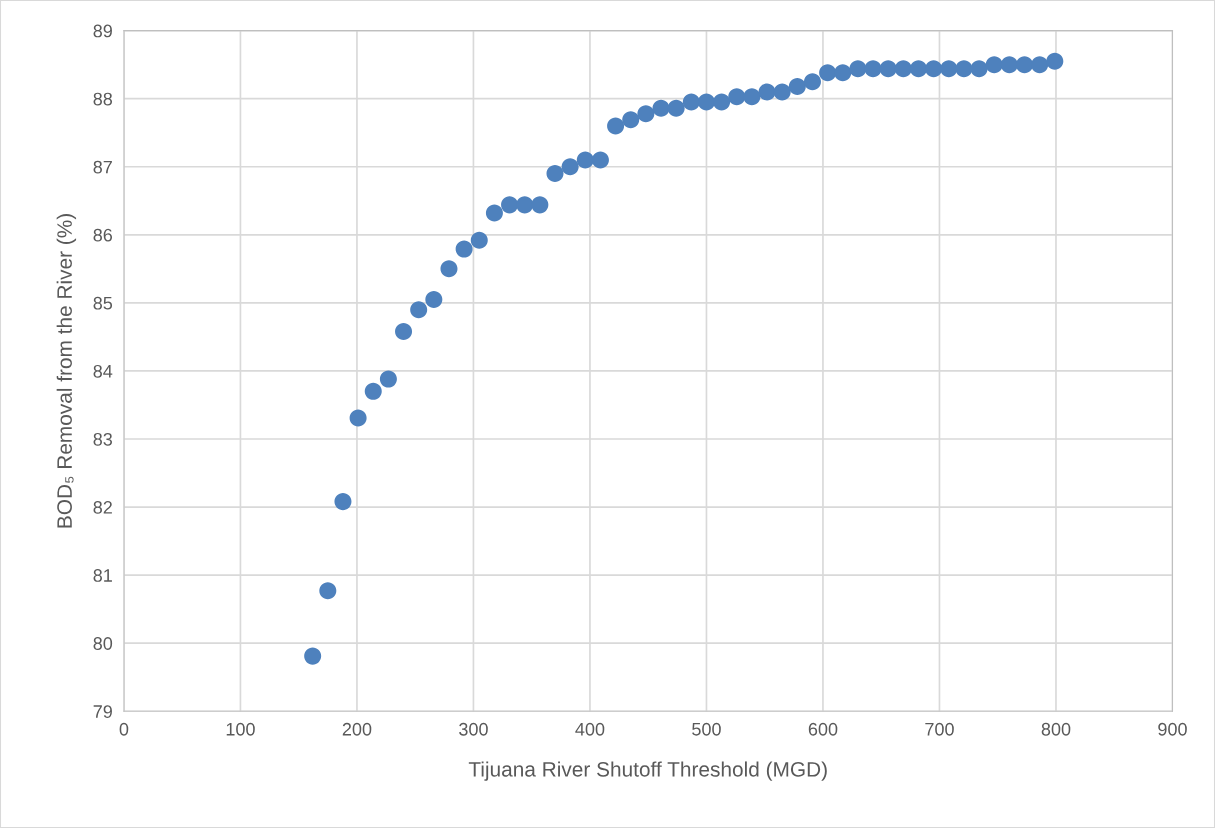 This screenshot has width=1215, height=828. I want to click on y-tick-label: 82, so click(102, 507).